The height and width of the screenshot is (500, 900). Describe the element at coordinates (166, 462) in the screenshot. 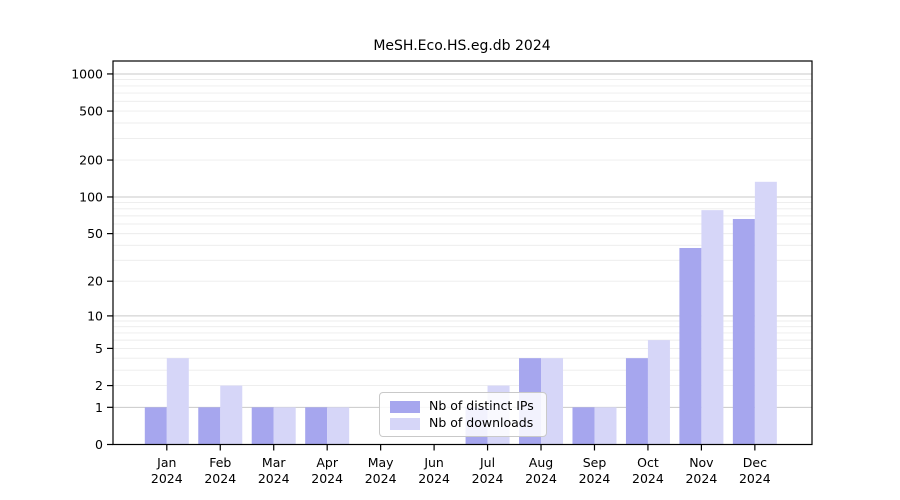

I see `x-tick-label-month: Jan` at that location.